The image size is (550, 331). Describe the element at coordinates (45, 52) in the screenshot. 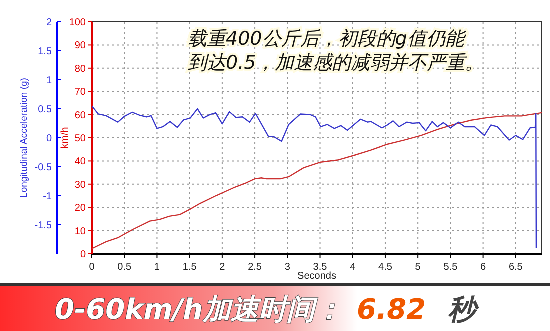

I see `y2-tick-label: 1.5` at that location.